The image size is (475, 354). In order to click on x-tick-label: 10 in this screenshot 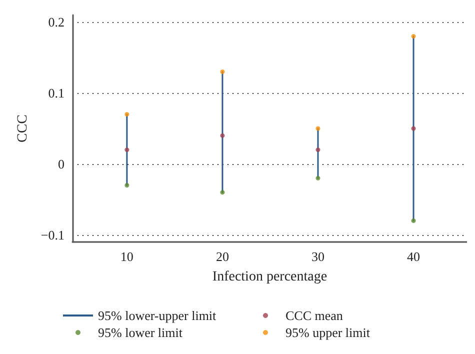, I will do `click(127, 256)`.